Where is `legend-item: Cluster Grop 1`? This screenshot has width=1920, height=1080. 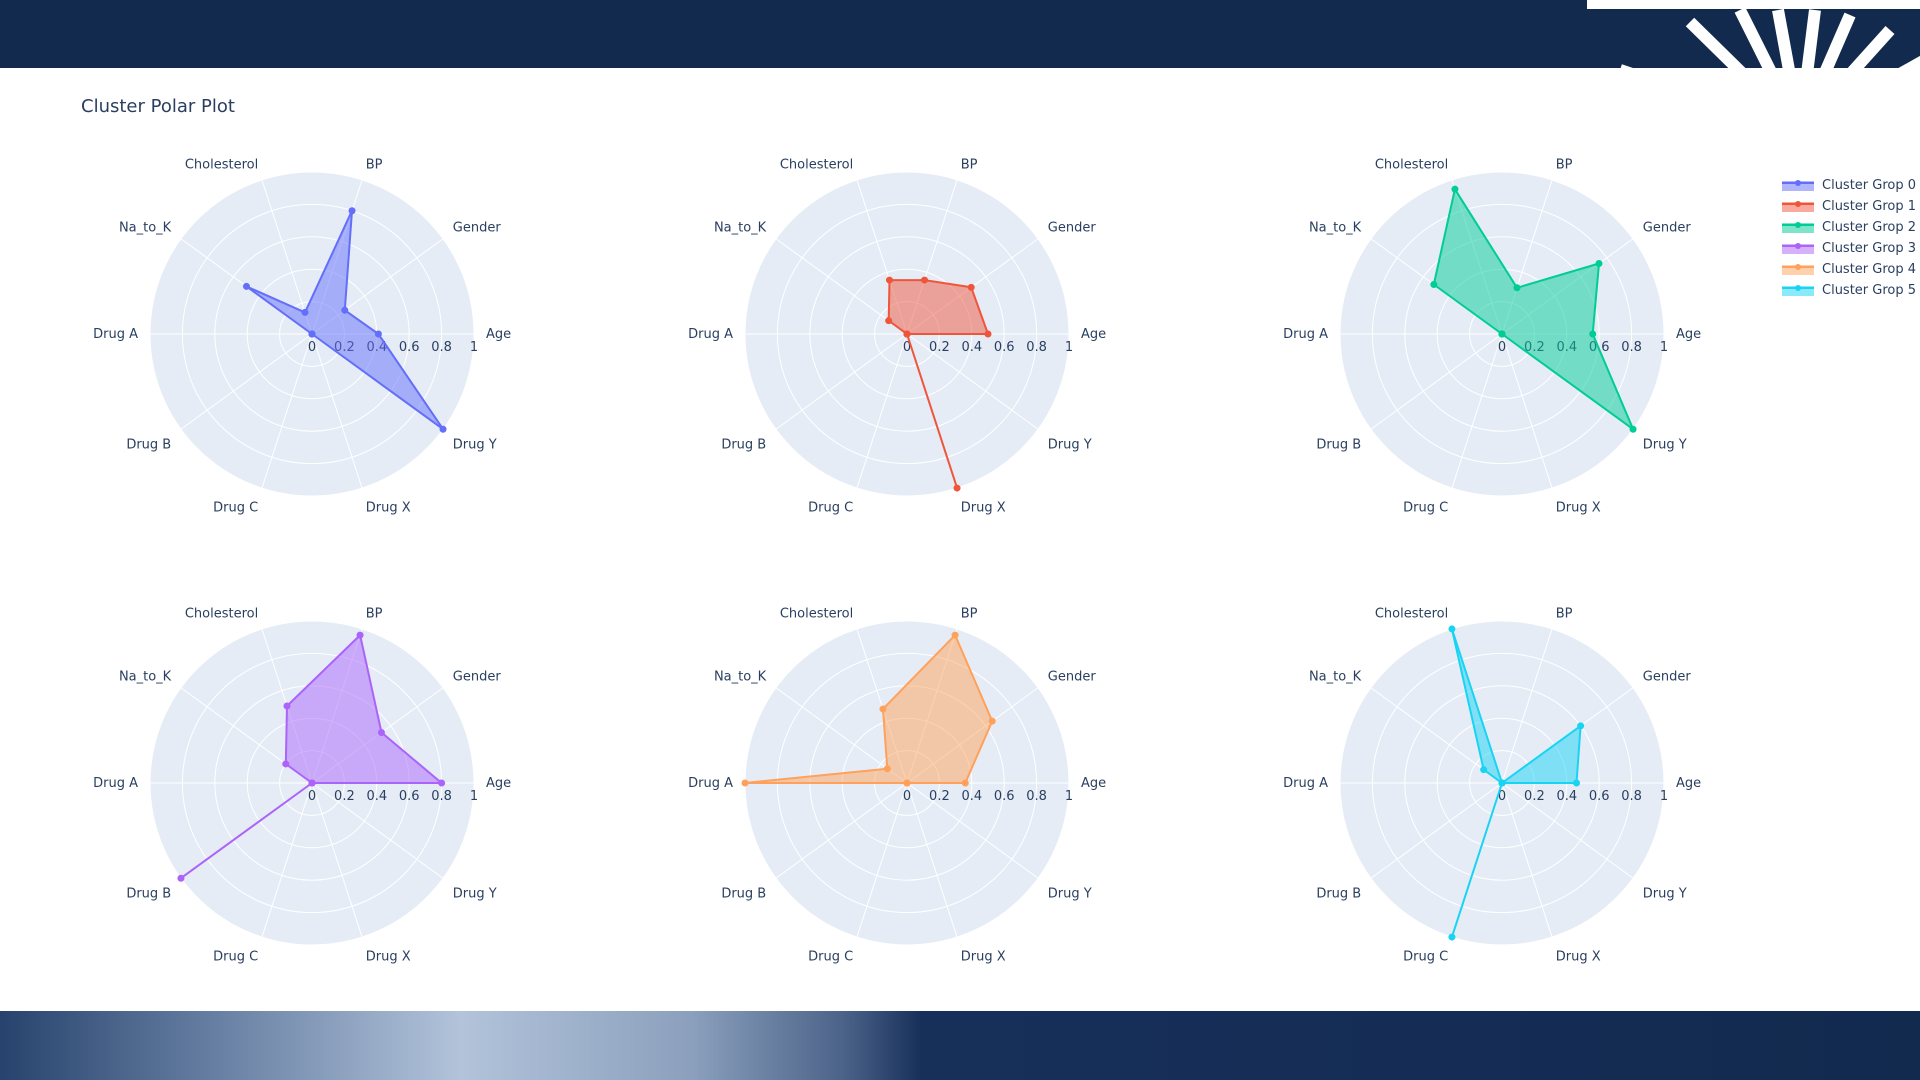
legend-item: Cluster Grop 1 is located at coordinates (1849, 206).